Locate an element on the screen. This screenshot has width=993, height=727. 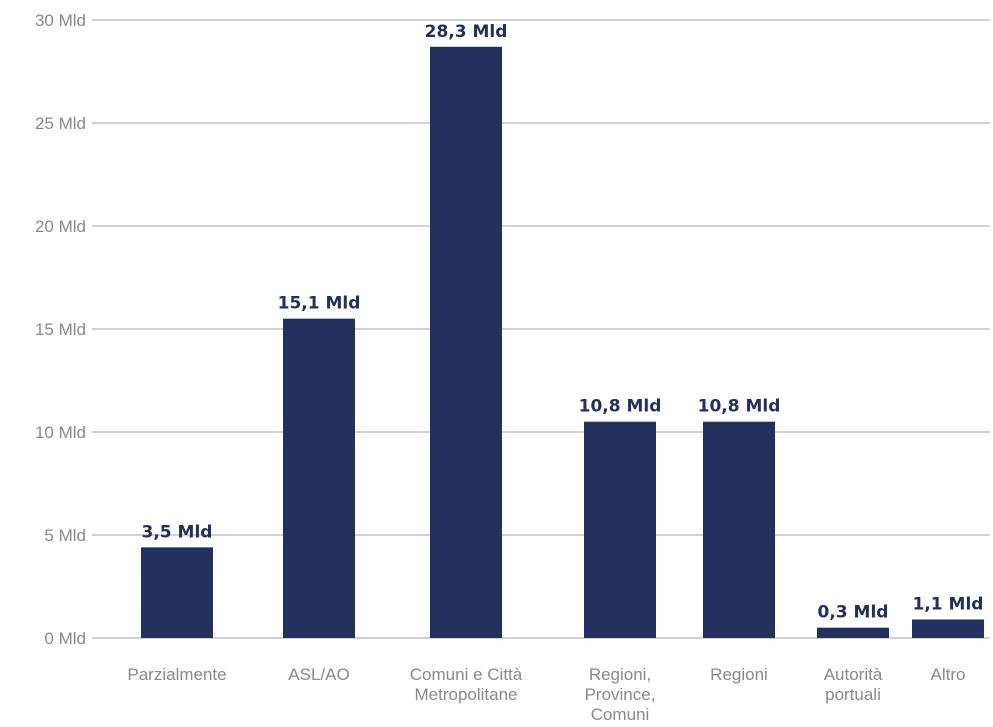
data-label: 1,1 Mld is located at coordinates (948, 604).